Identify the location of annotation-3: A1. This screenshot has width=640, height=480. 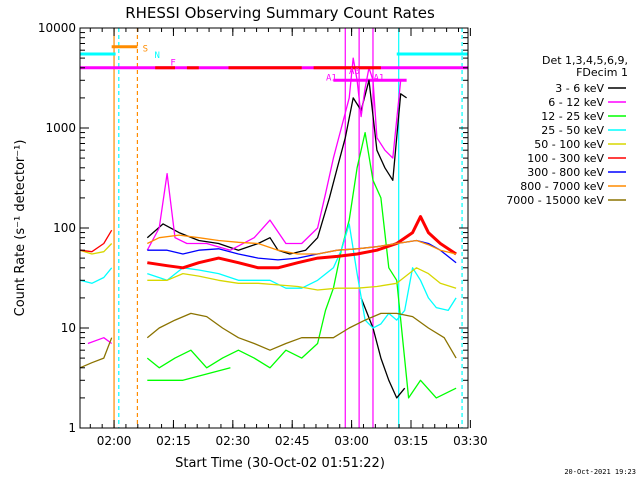
(331, 78).